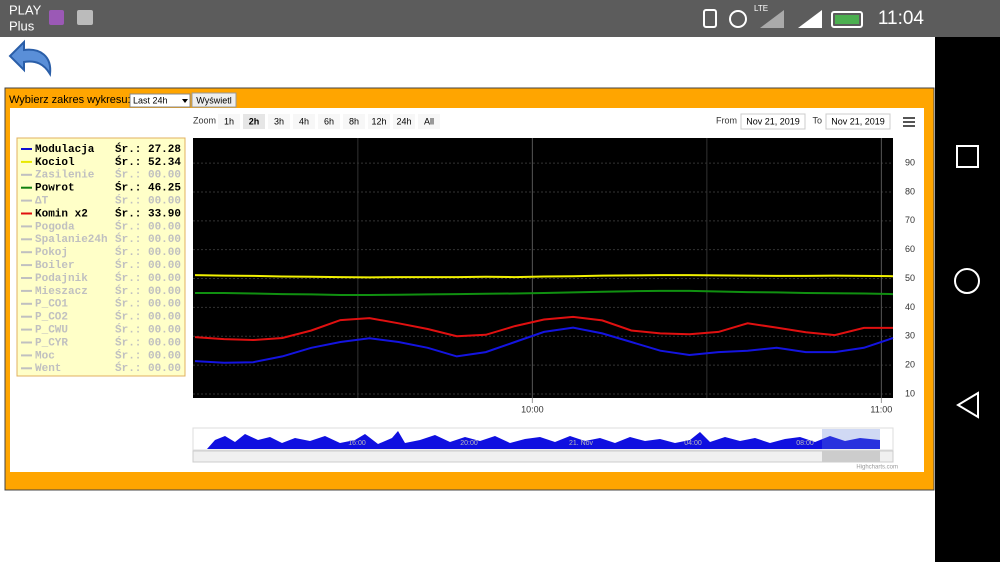 The image size is (1000, 567). What do you see at coordinates (910, 393) in the screenshot?
I see `y-tick-label: 10` at bounding box center [910, 393].